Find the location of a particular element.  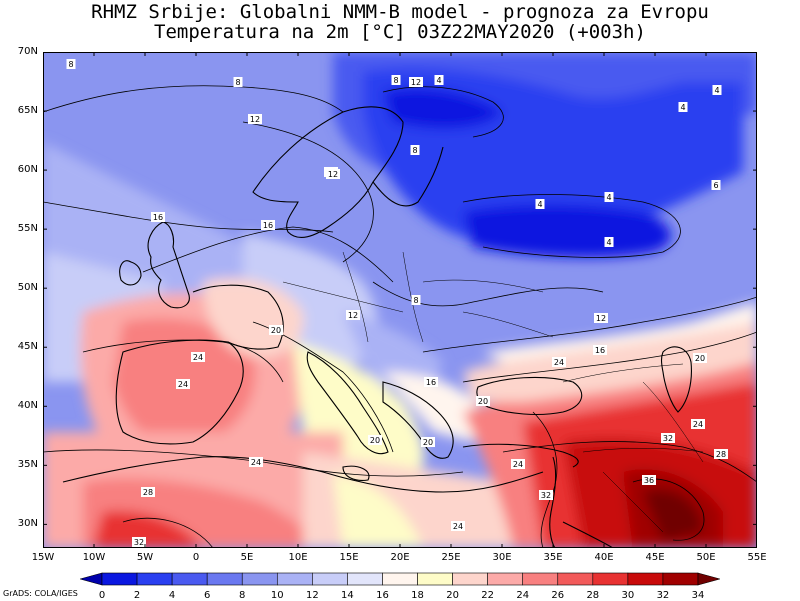

colorbar-label: 26 is located at coordinates (558, 595).